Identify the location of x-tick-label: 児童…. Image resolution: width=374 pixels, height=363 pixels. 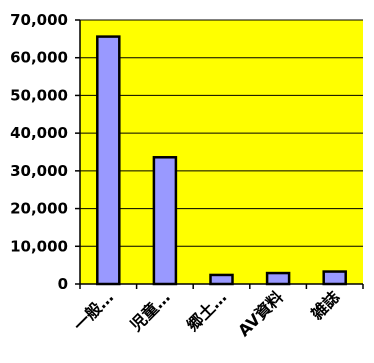
(150, 311).